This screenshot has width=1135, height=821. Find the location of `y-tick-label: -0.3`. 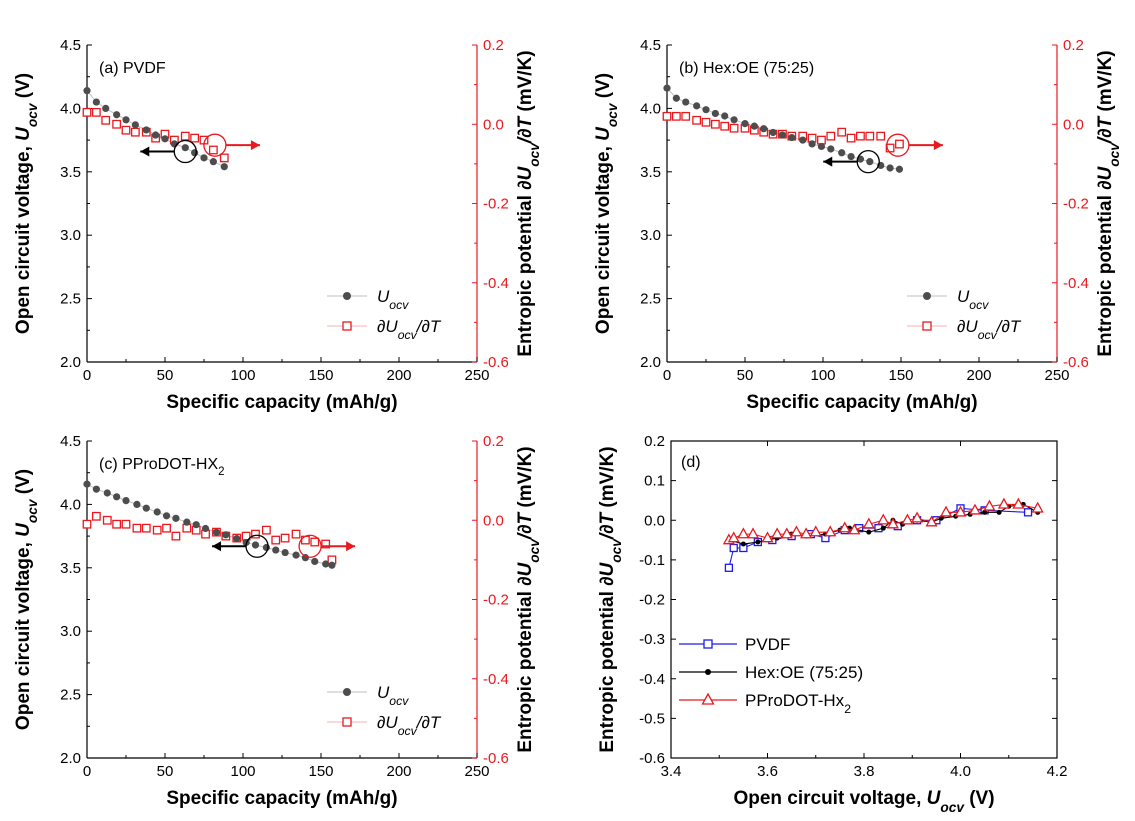

y-tick-label: -0.3 is located at coordinates (652, 639).